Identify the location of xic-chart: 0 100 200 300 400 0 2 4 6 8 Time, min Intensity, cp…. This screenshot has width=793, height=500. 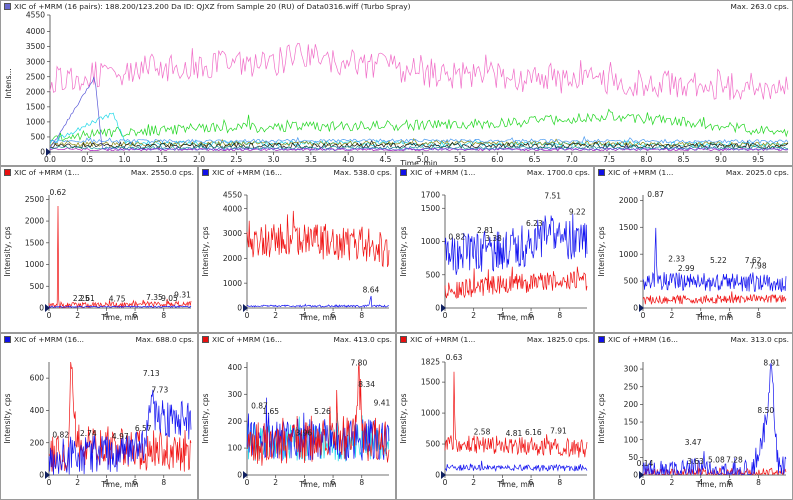
(297, 417).